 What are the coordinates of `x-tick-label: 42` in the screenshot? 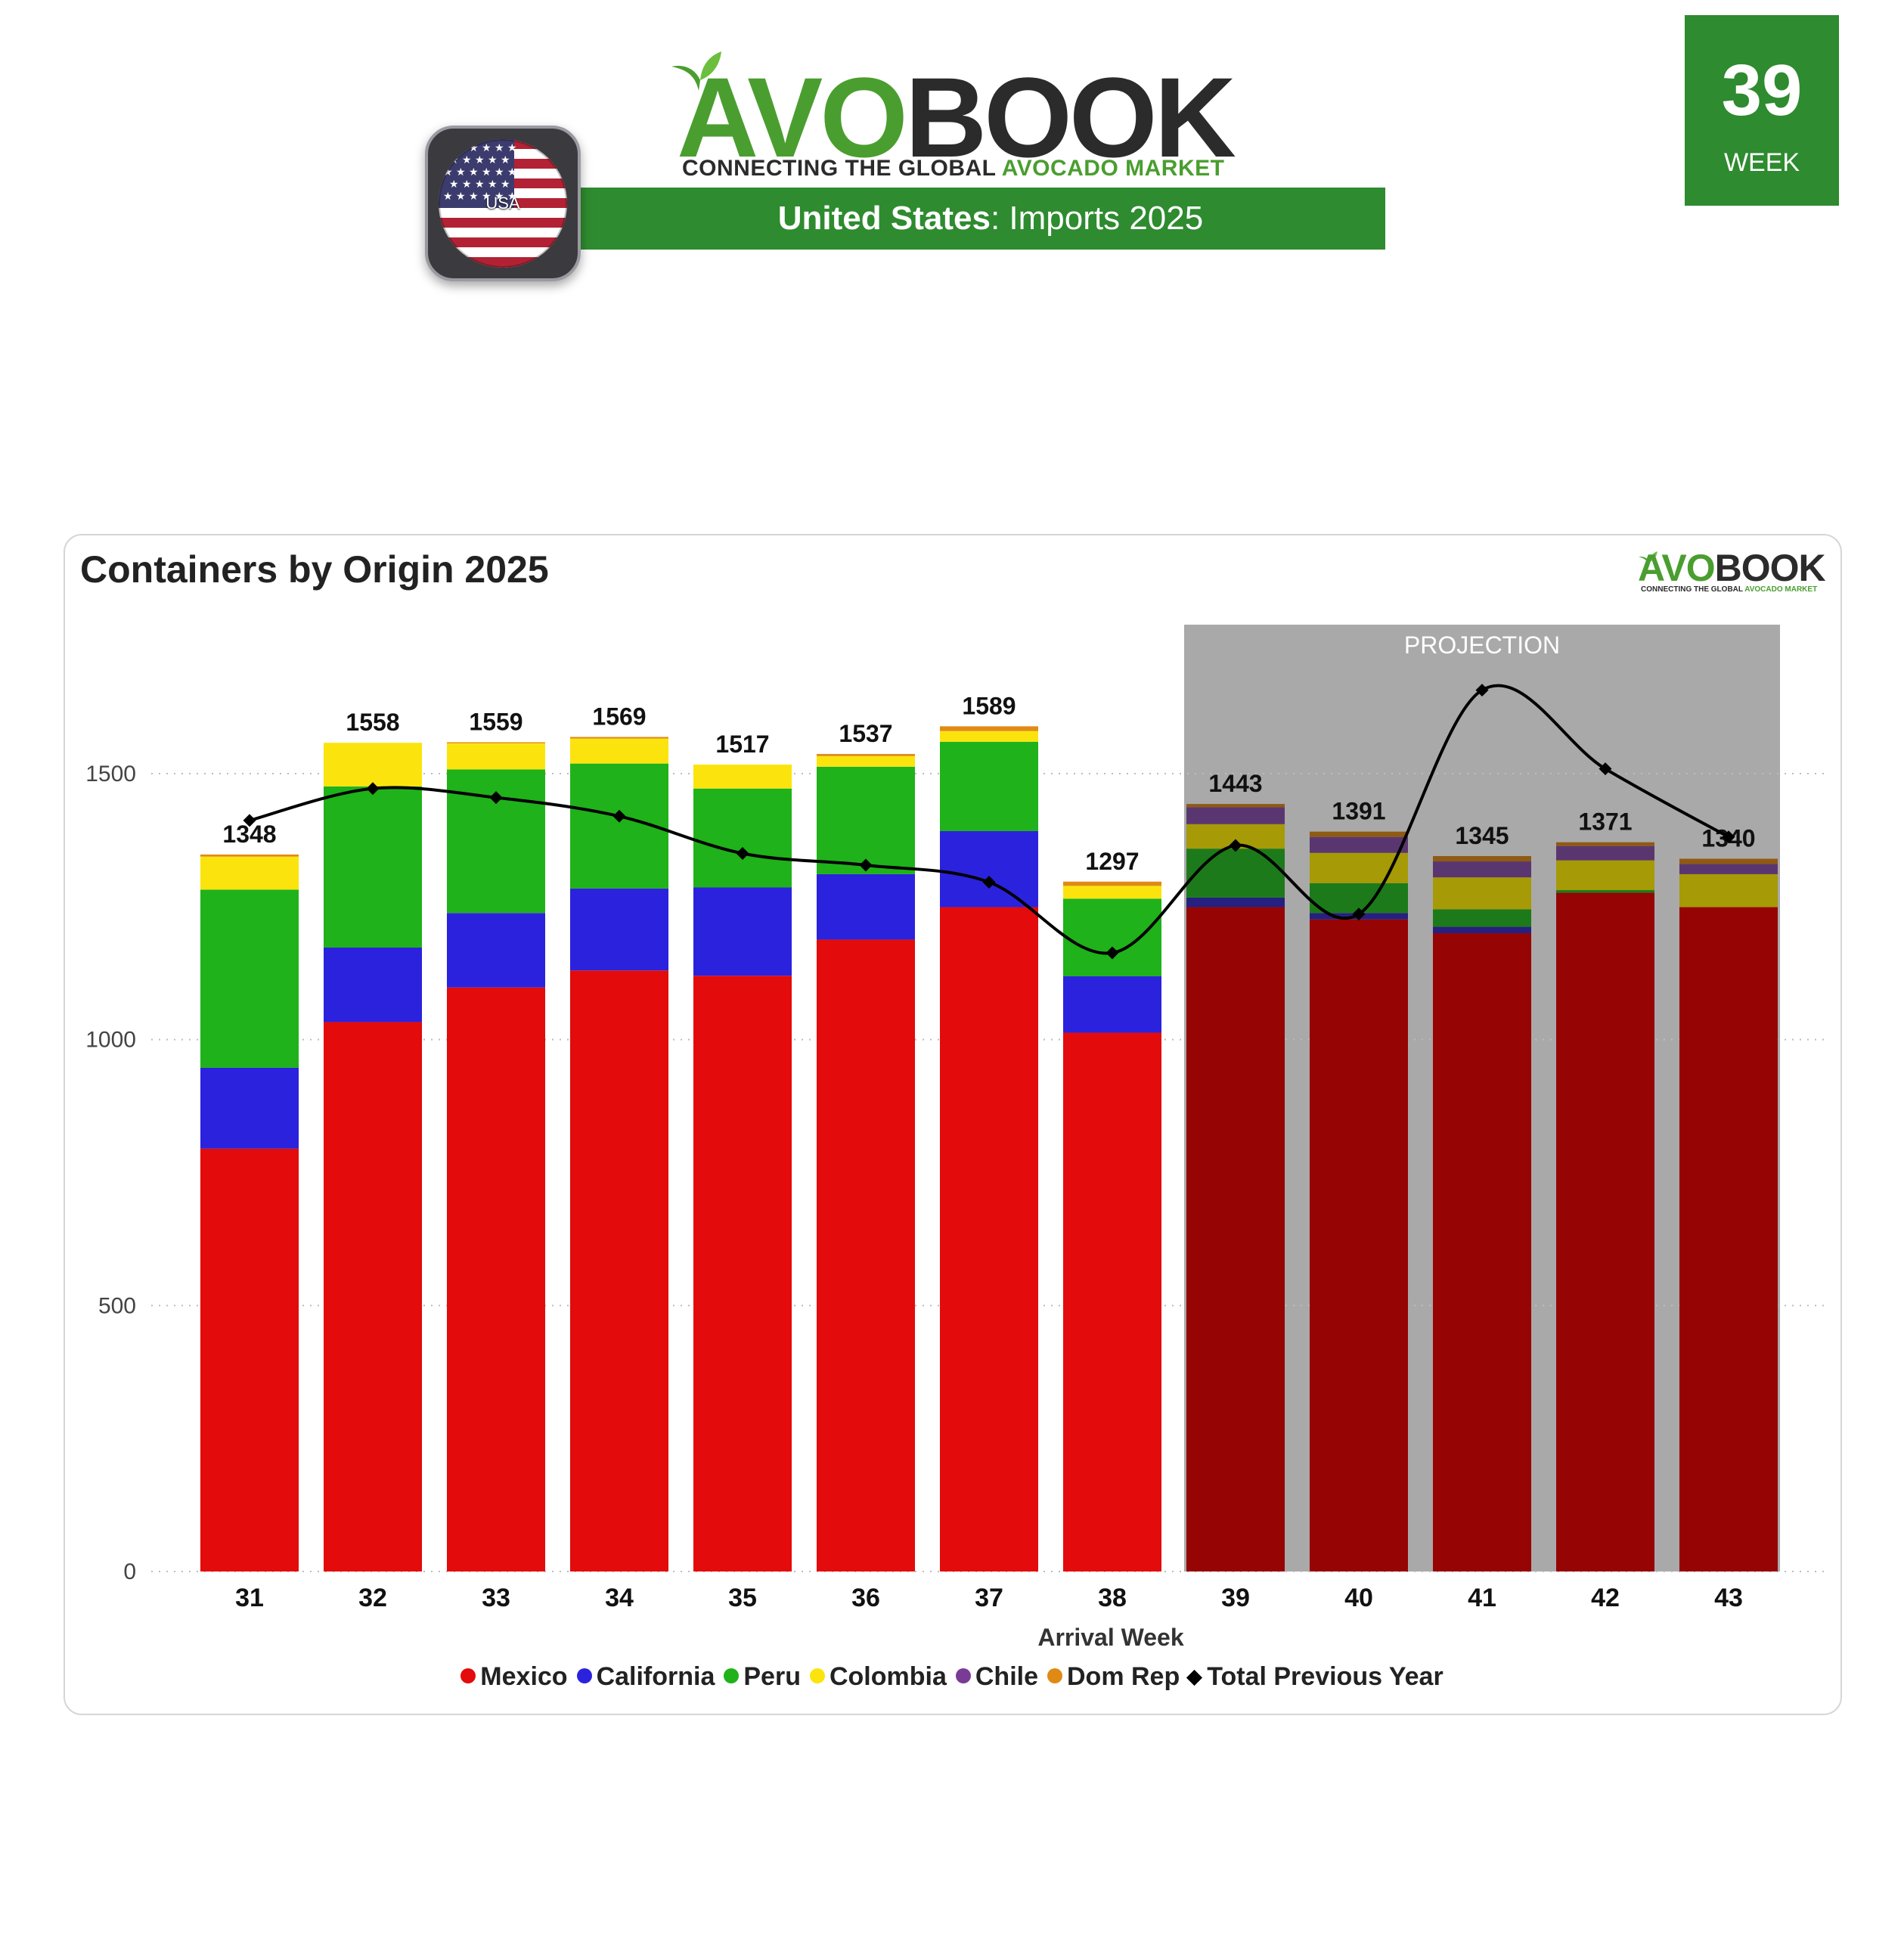 It's located at (1605, 1598).